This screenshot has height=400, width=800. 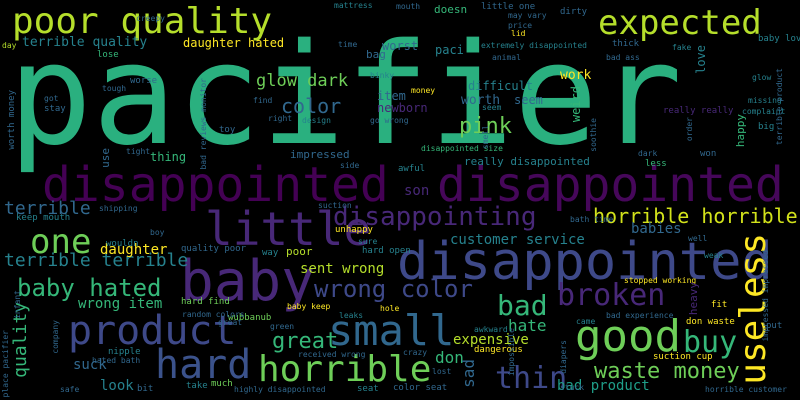 I want to click on word: soothie, so click(x=593, y=135).